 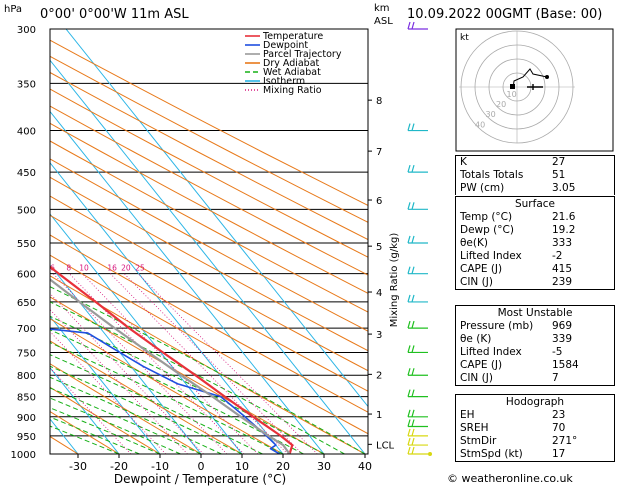 What do you see at coordinates (26, 244) in the screenshot?
I see `pressure-tick-label: 550` at bounding box center [26, 244].